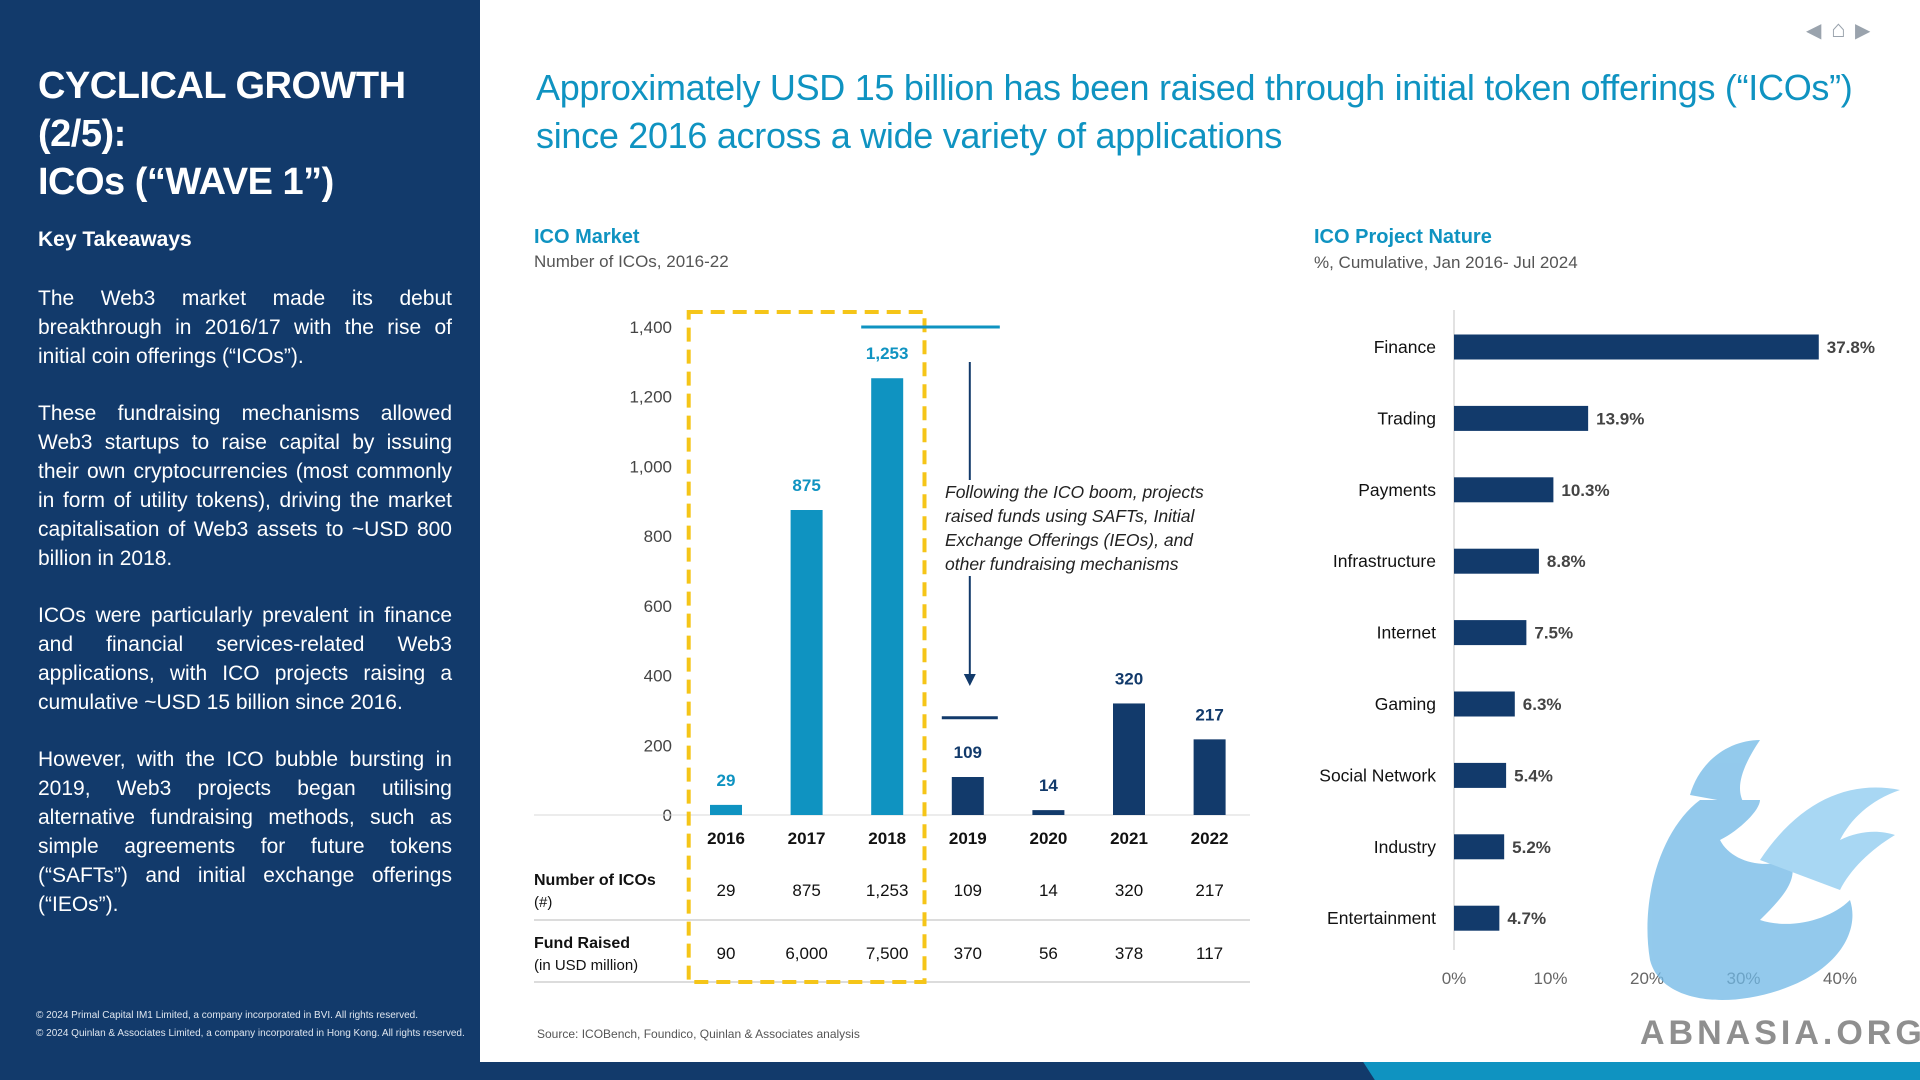  What do you see at coordinates (1384, 561) in the screenshot?
I see `category-label: Infrastructure` at bounding box center [1384, 561].